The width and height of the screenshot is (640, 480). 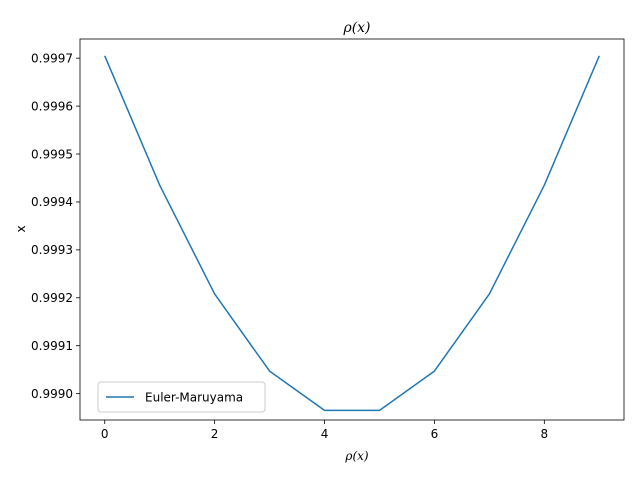 I want to click on legend-label: Euler-Maruyama, so click(x=194, y=398).